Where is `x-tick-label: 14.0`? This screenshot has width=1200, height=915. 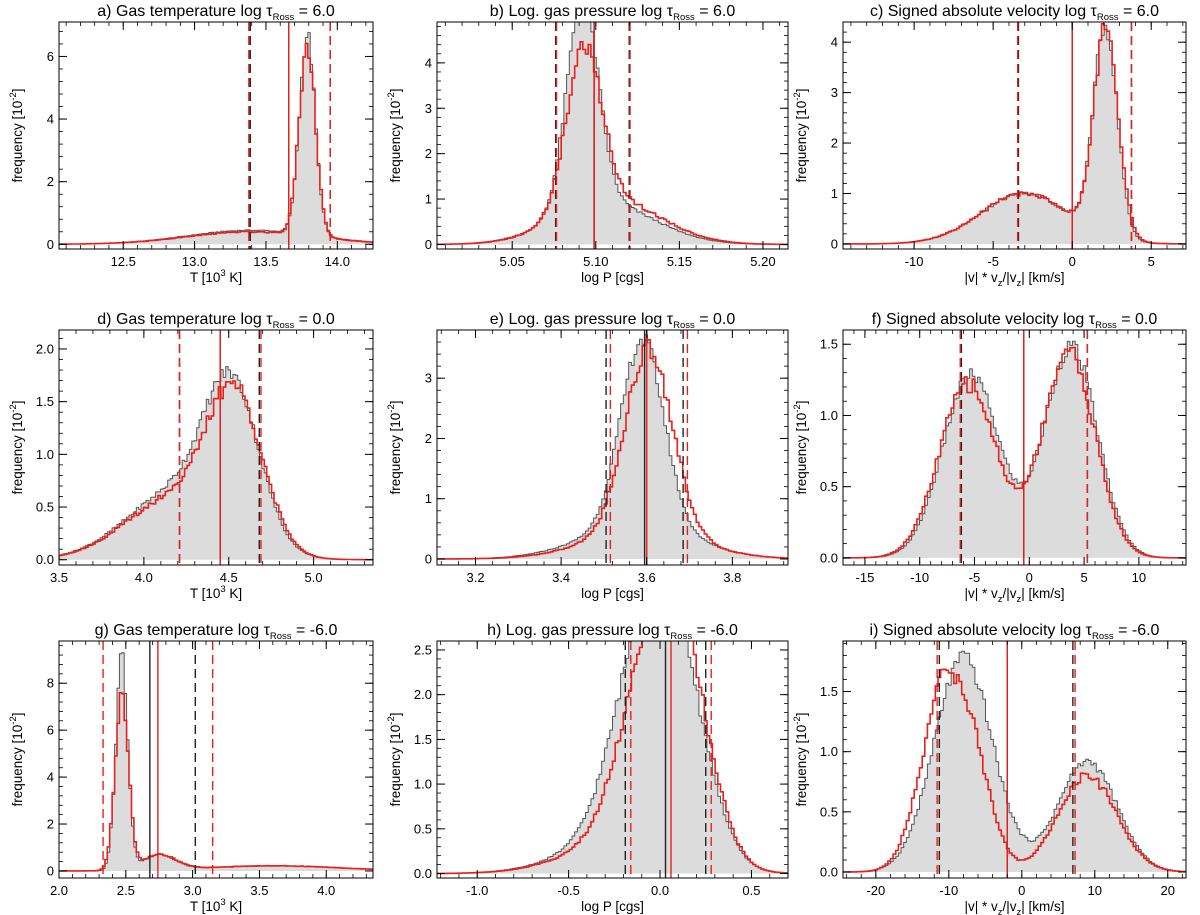
x-tick-label: 14.0 is located at coordinates (337, 261).